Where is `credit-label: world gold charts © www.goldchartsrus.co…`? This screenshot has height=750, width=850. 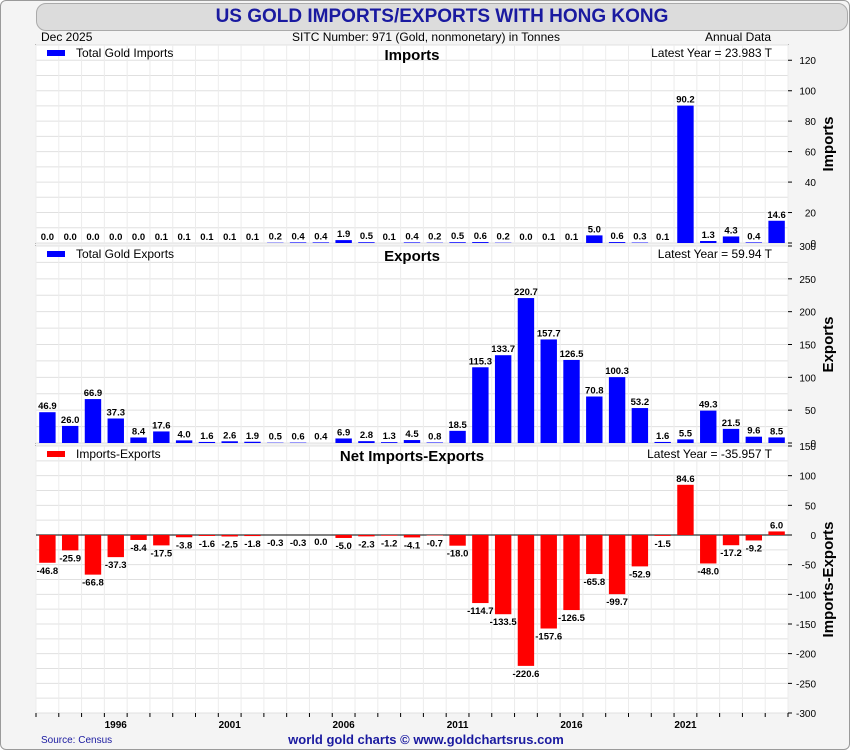
credit-label: world gold charts © www.goldchartsrus.co… is located at coordinates (426, 739).